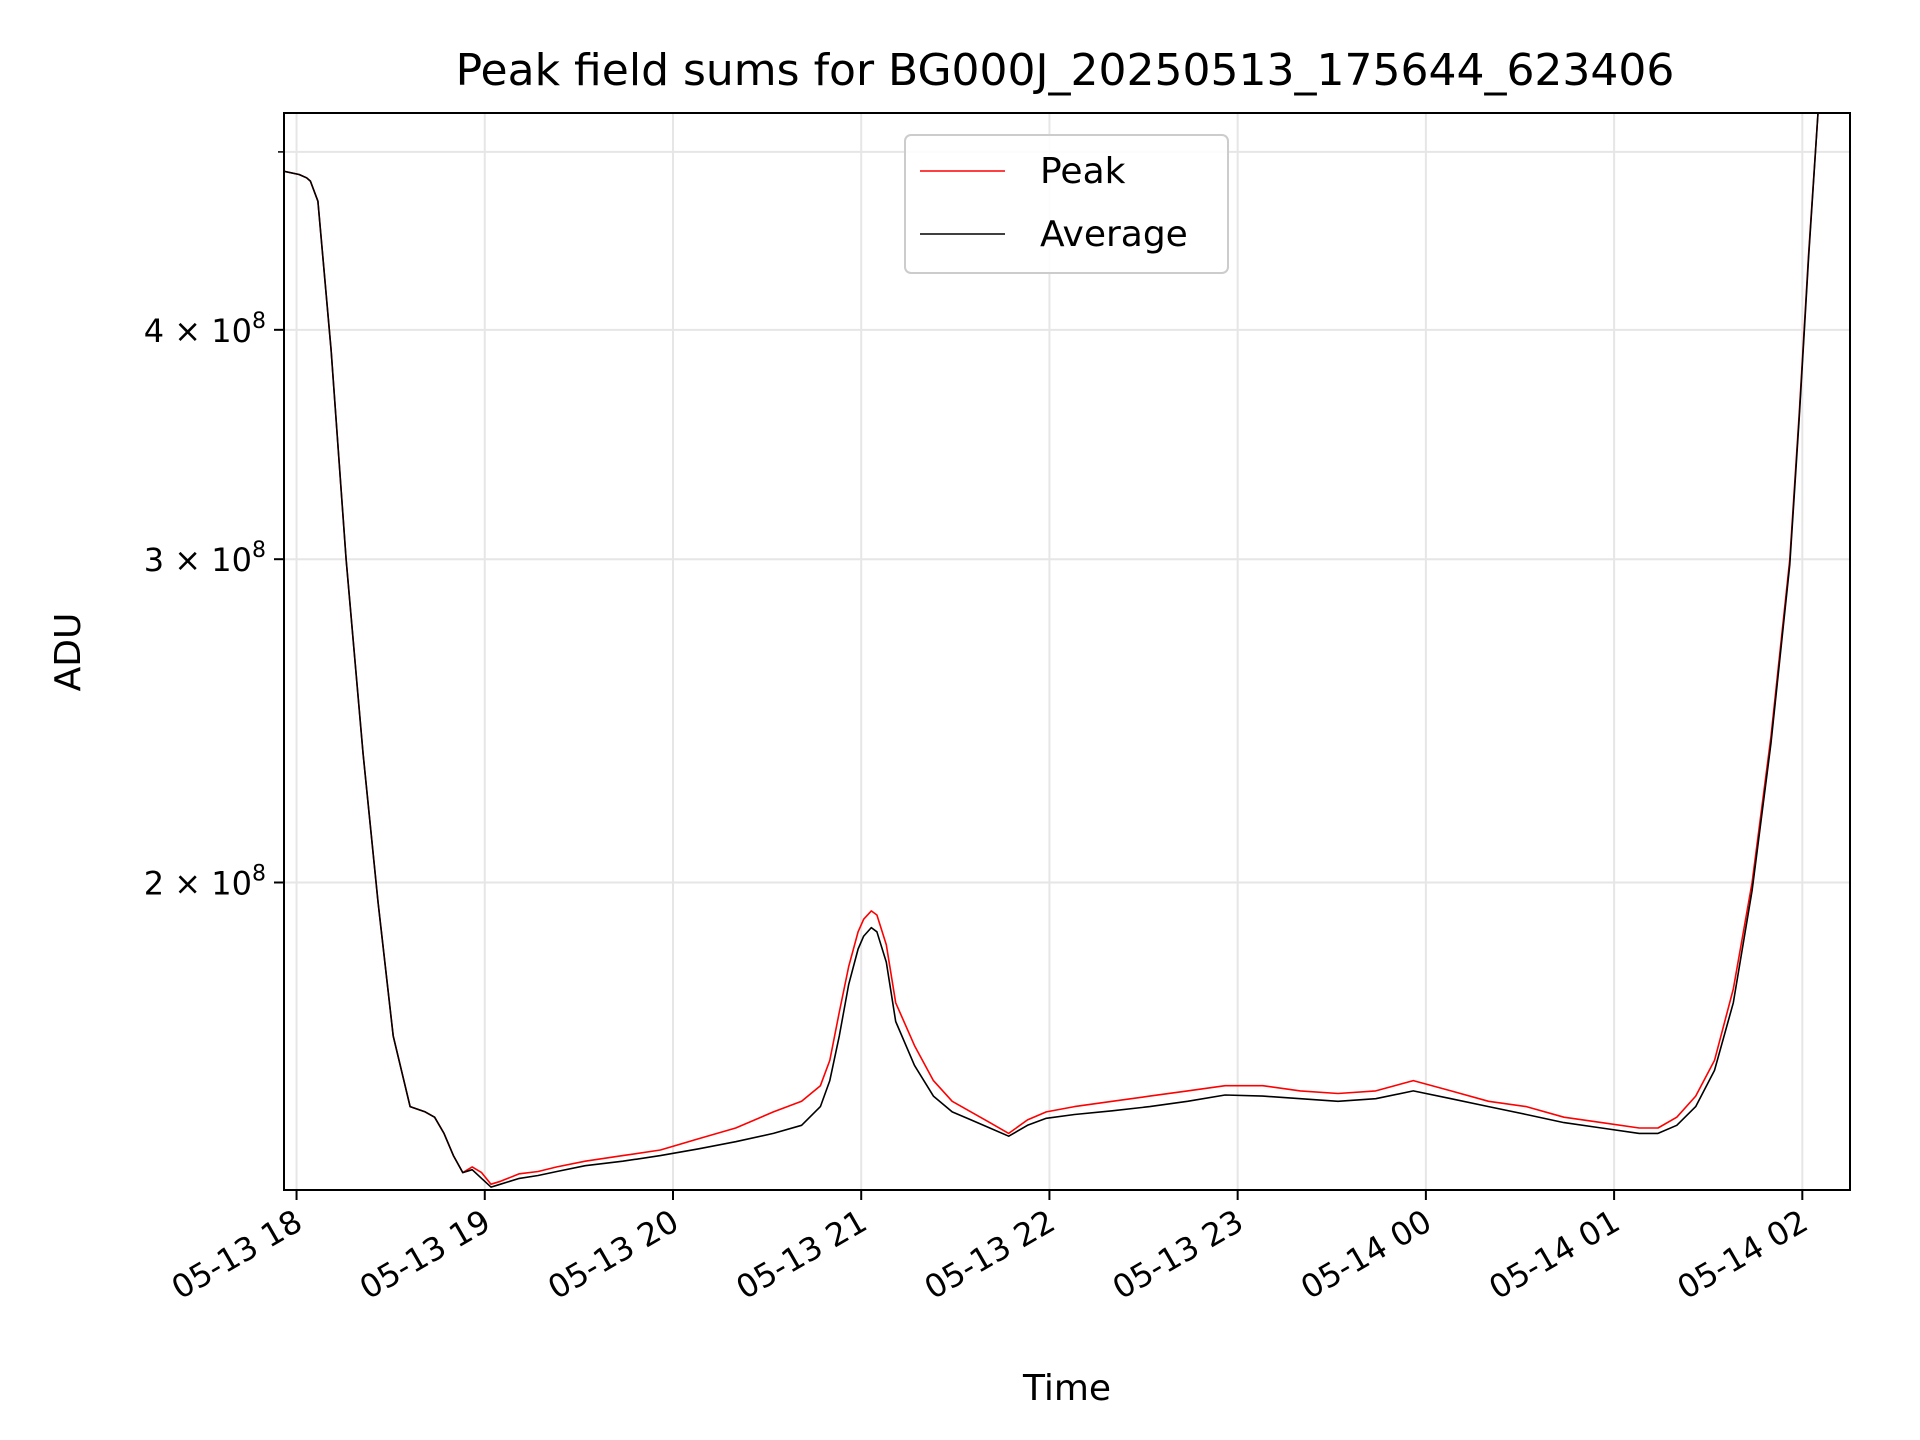 This screenshot has height=1440, width=1920. What do you see at coordinates (1114, 234) in the screenshot?
I see `legend-label-average: Average` at bounding box center [1114, 234].